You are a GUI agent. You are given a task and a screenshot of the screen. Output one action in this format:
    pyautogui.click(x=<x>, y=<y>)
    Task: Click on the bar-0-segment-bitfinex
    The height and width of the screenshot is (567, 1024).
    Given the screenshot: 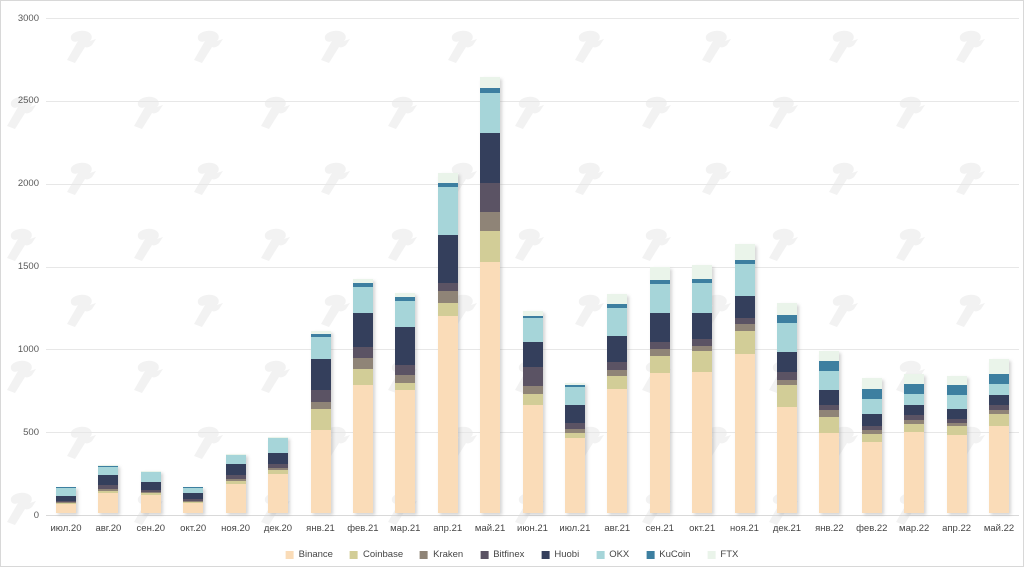 What is the action you would take?
    pyautogui.click(x=66, y=501)
    